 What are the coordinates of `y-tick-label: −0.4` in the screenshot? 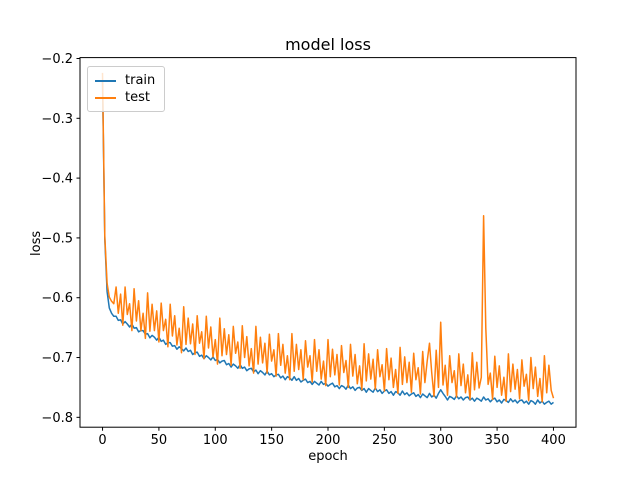 It's located at (57, 179).